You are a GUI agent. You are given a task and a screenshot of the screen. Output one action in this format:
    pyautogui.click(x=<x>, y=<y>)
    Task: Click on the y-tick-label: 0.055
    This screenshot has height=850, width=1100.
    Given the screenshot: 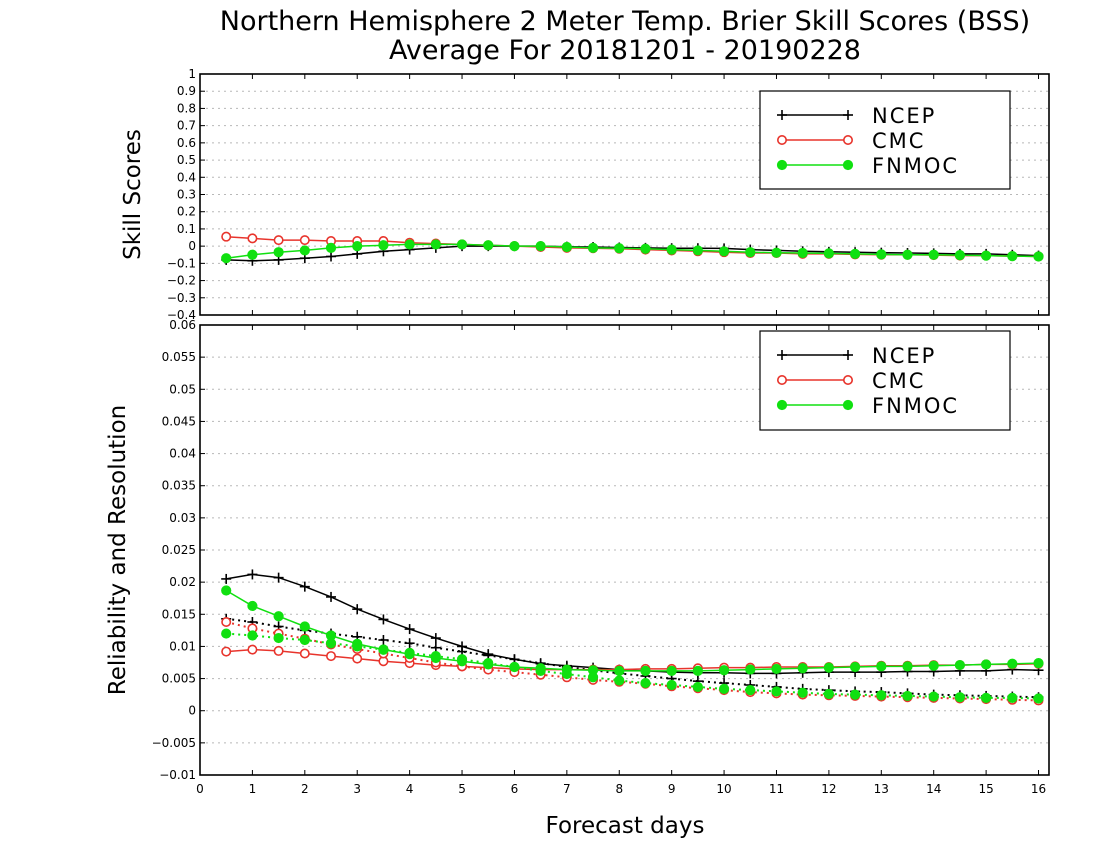 What is the action you would take?
    pyautogui.click(x=179, y=357)
    